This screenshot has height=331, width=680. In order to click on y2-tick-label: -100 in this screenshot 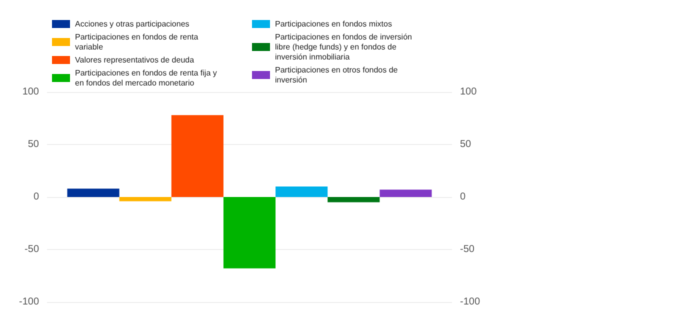, I will do `click(470, 302)`.